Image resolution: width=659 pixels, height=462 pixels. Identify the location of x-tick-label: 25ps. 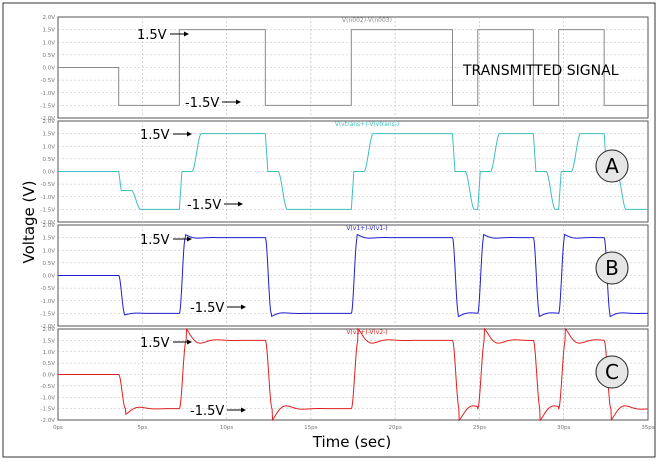
(479, 428).